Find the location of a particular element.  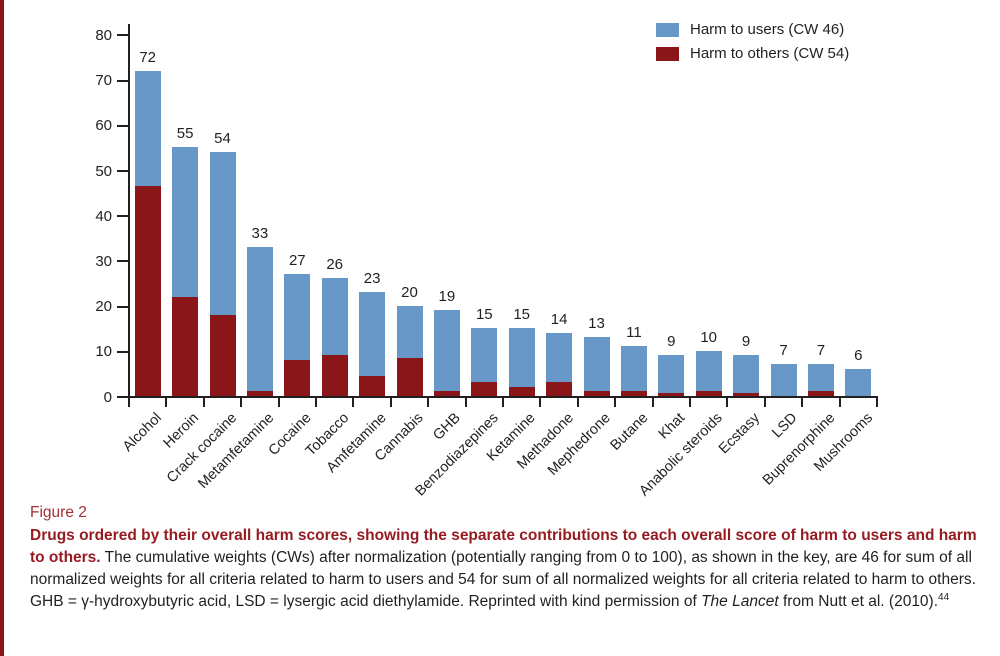

y-axis-tick-label: 0 is located at coordinates (107, 397).